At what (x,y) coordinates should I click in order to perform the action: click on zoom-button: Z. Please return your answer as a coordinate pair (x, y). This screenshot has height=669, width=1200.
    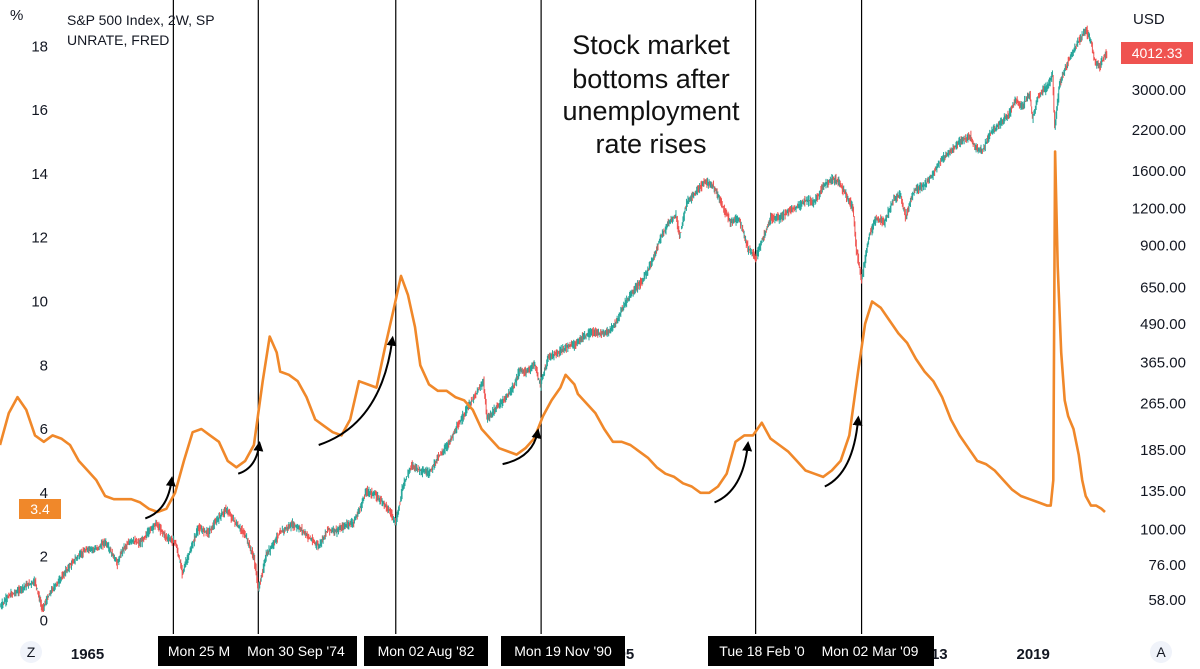
    Looking at the image, I should click on (31, 652).